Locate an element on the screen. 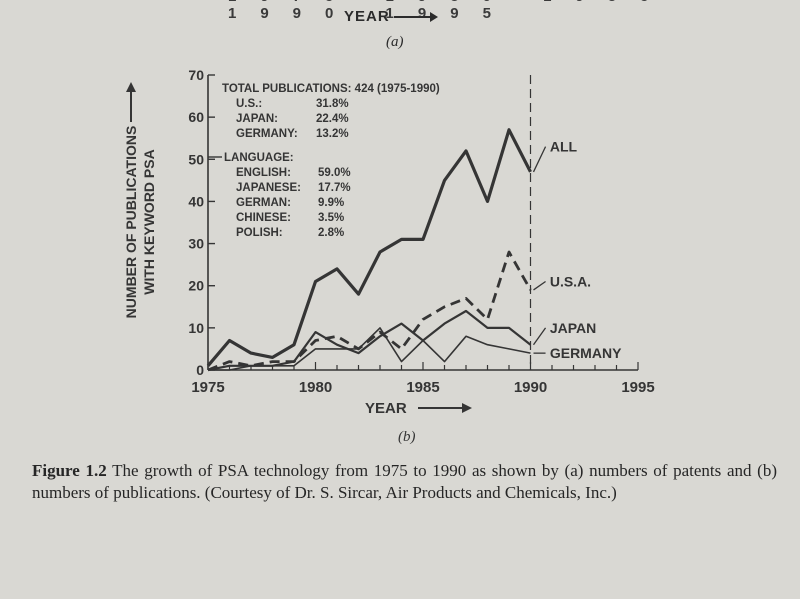  annotation-language-label: POLISH: is located at coordinates (259, 233).